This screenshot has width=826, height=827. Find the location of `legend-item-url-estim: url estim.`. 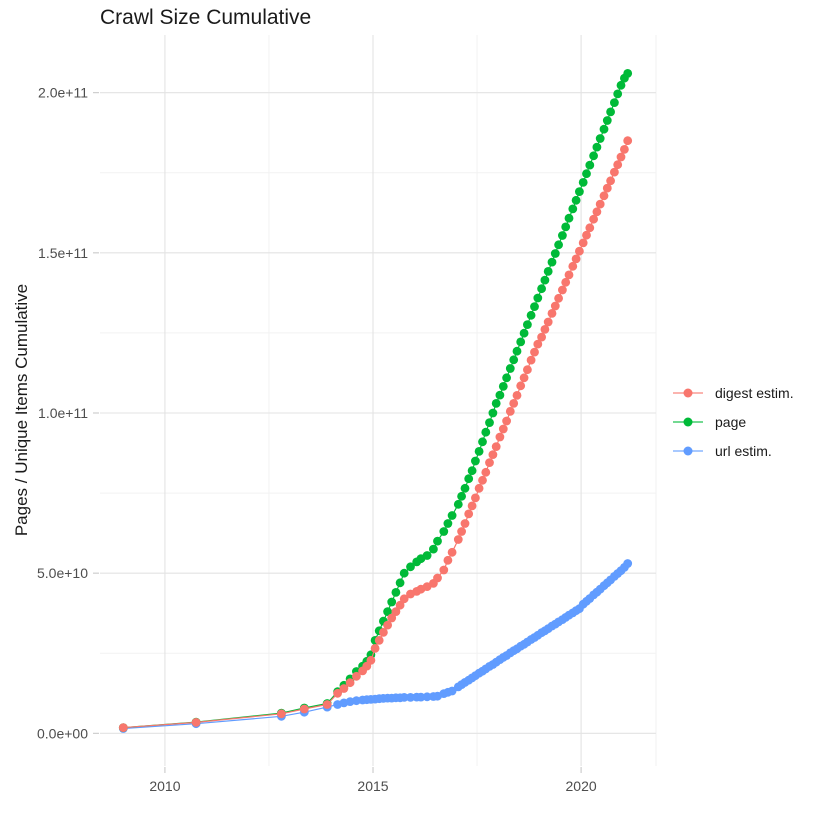

legend-item-url-estim: url estim. is located at coordinates (733, 450).